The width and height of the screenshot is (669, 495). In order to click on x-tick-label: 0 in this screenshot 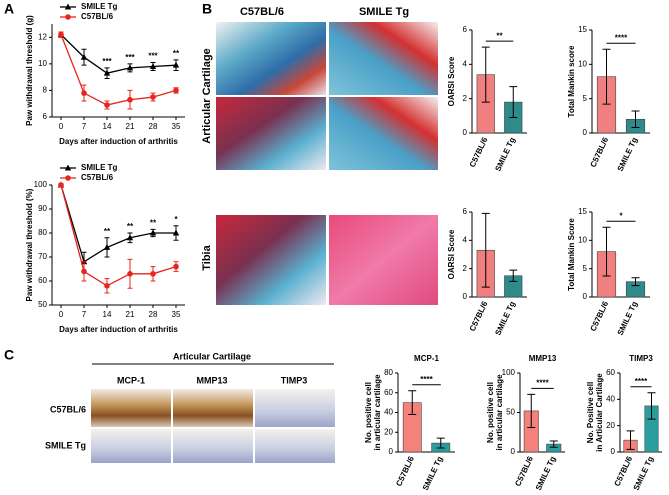, I will do `click(61, 314)`.